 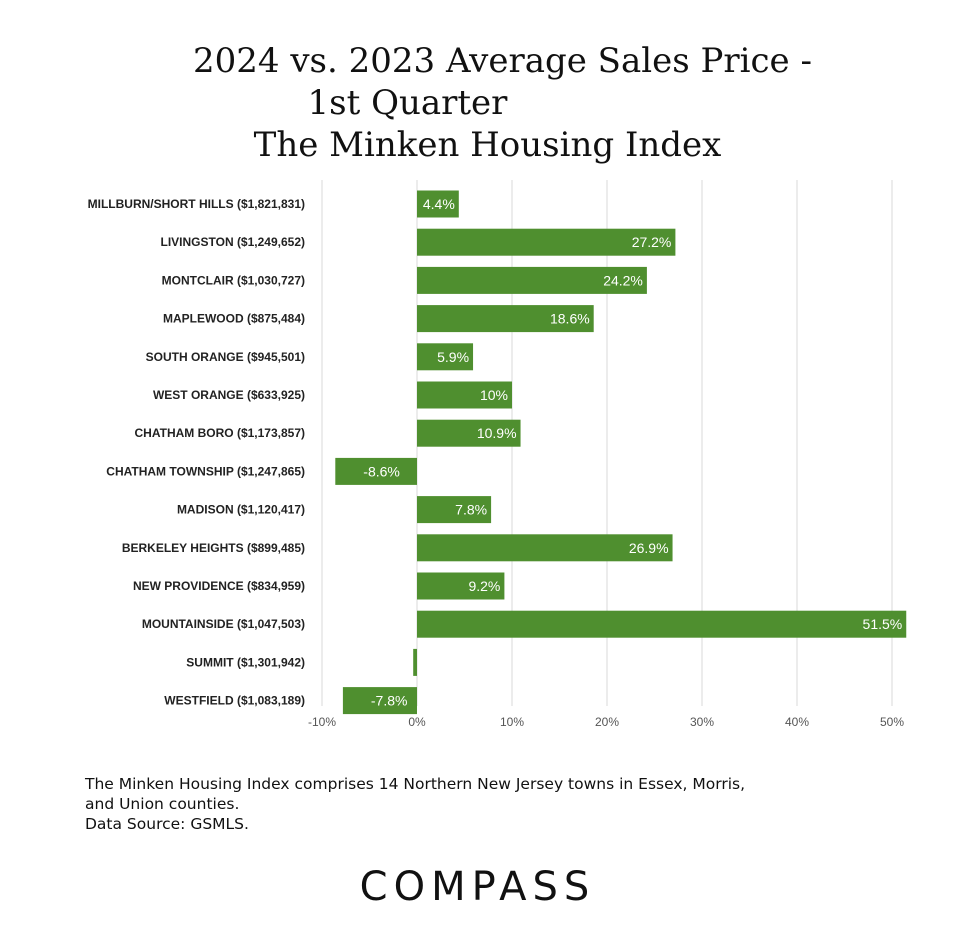 What do you see at coordinates (162, 804) in the screenshot?
I see `footnote-line-2: and Union counties.` at bounding box center [162, 804].